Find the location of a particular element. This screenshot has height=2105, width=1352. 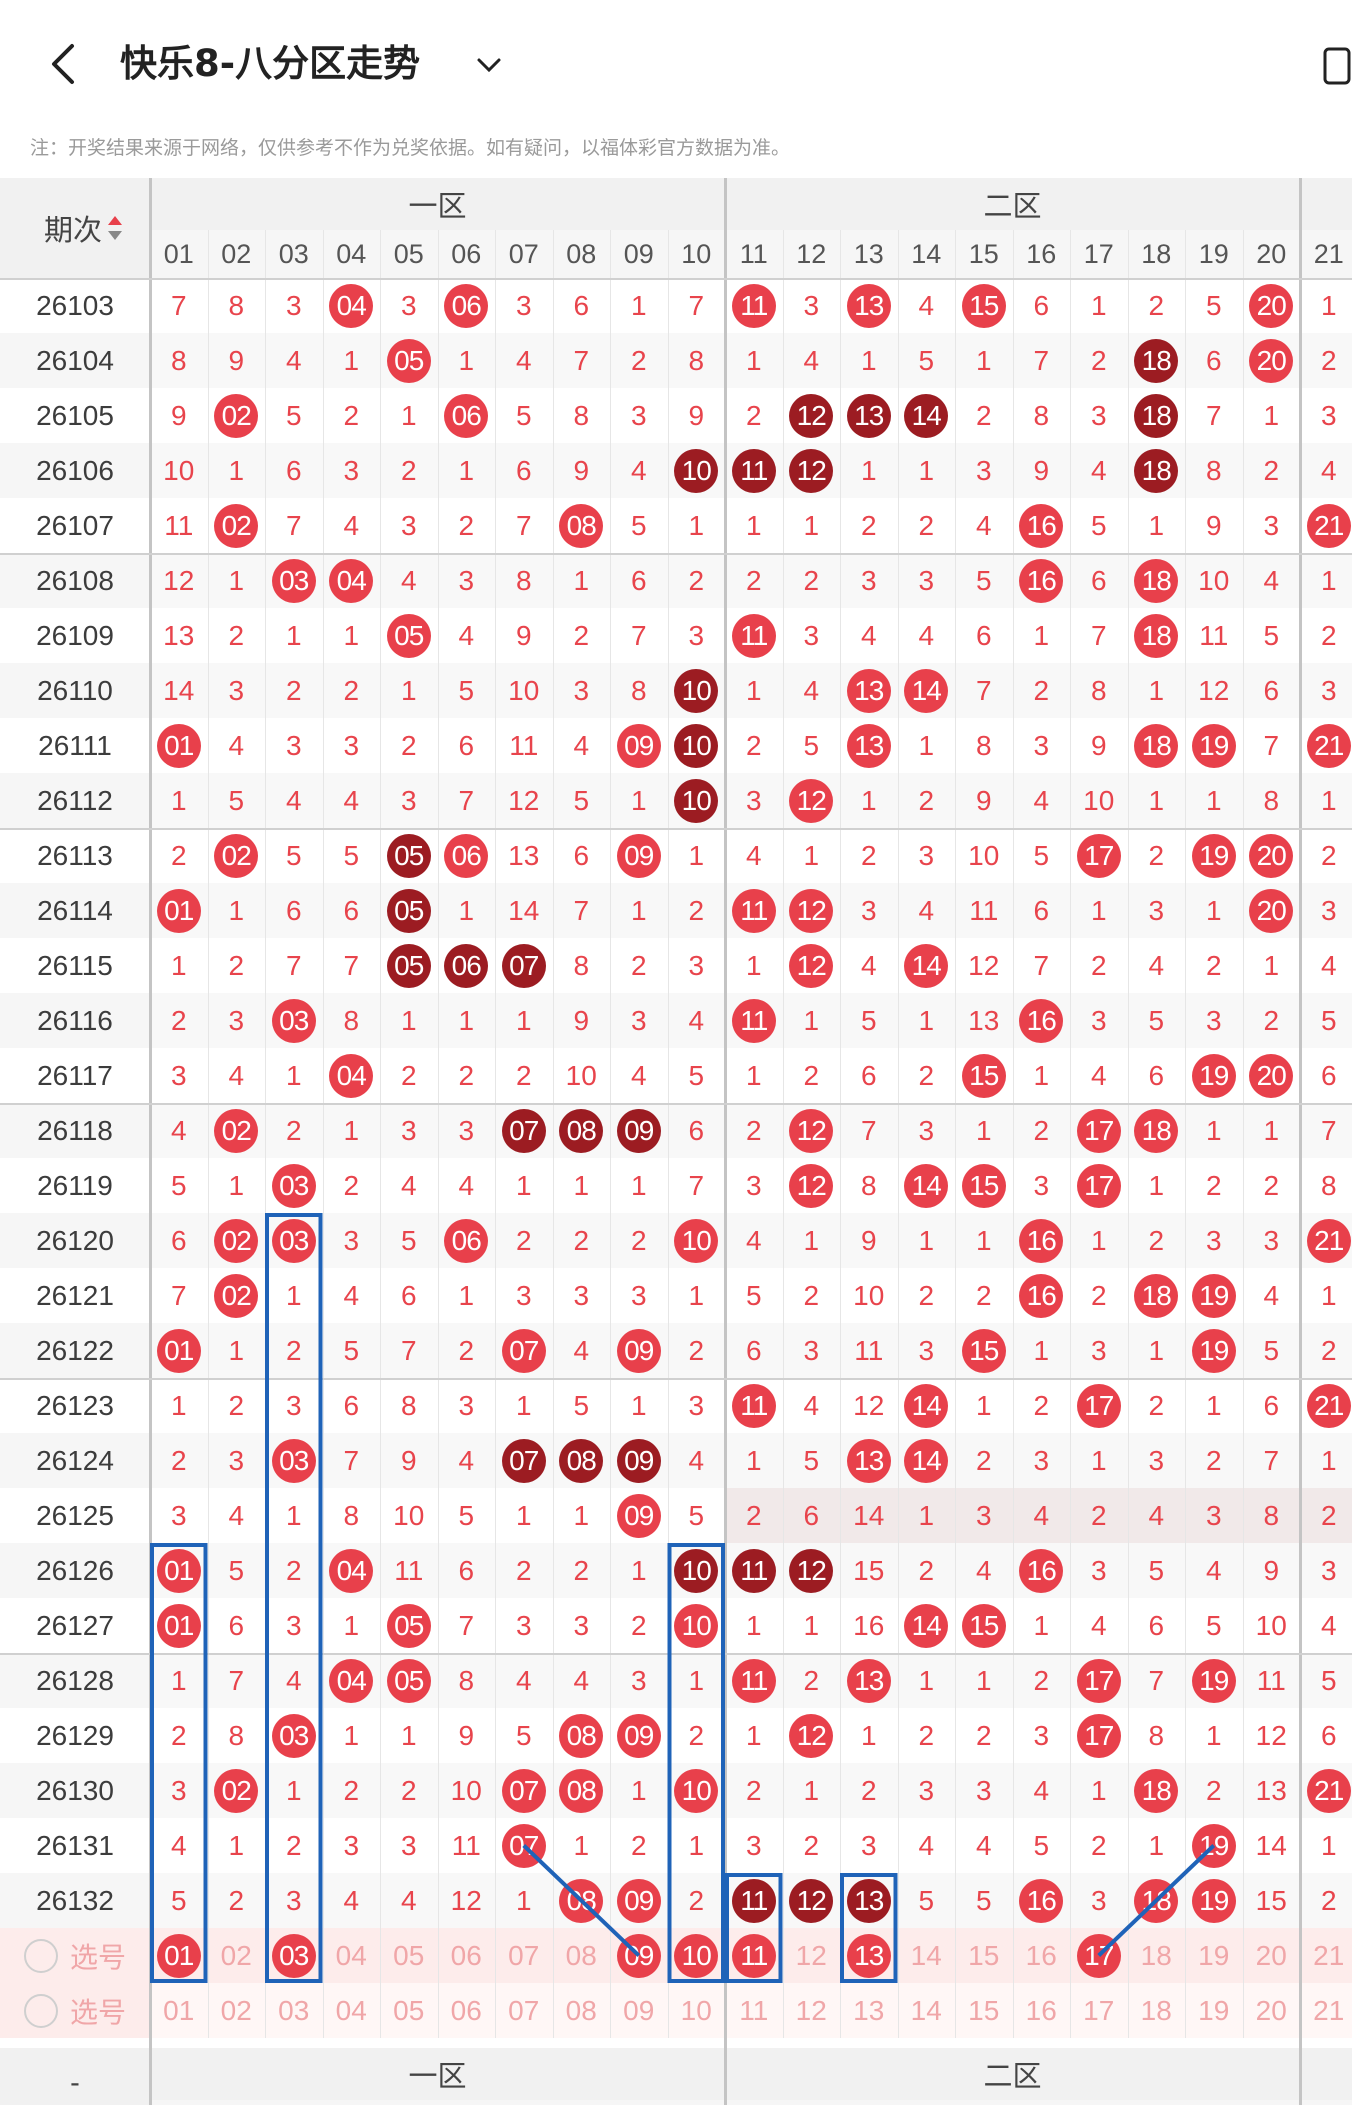

drawn-number-ball: 12 is located at coordinates (811, 800).